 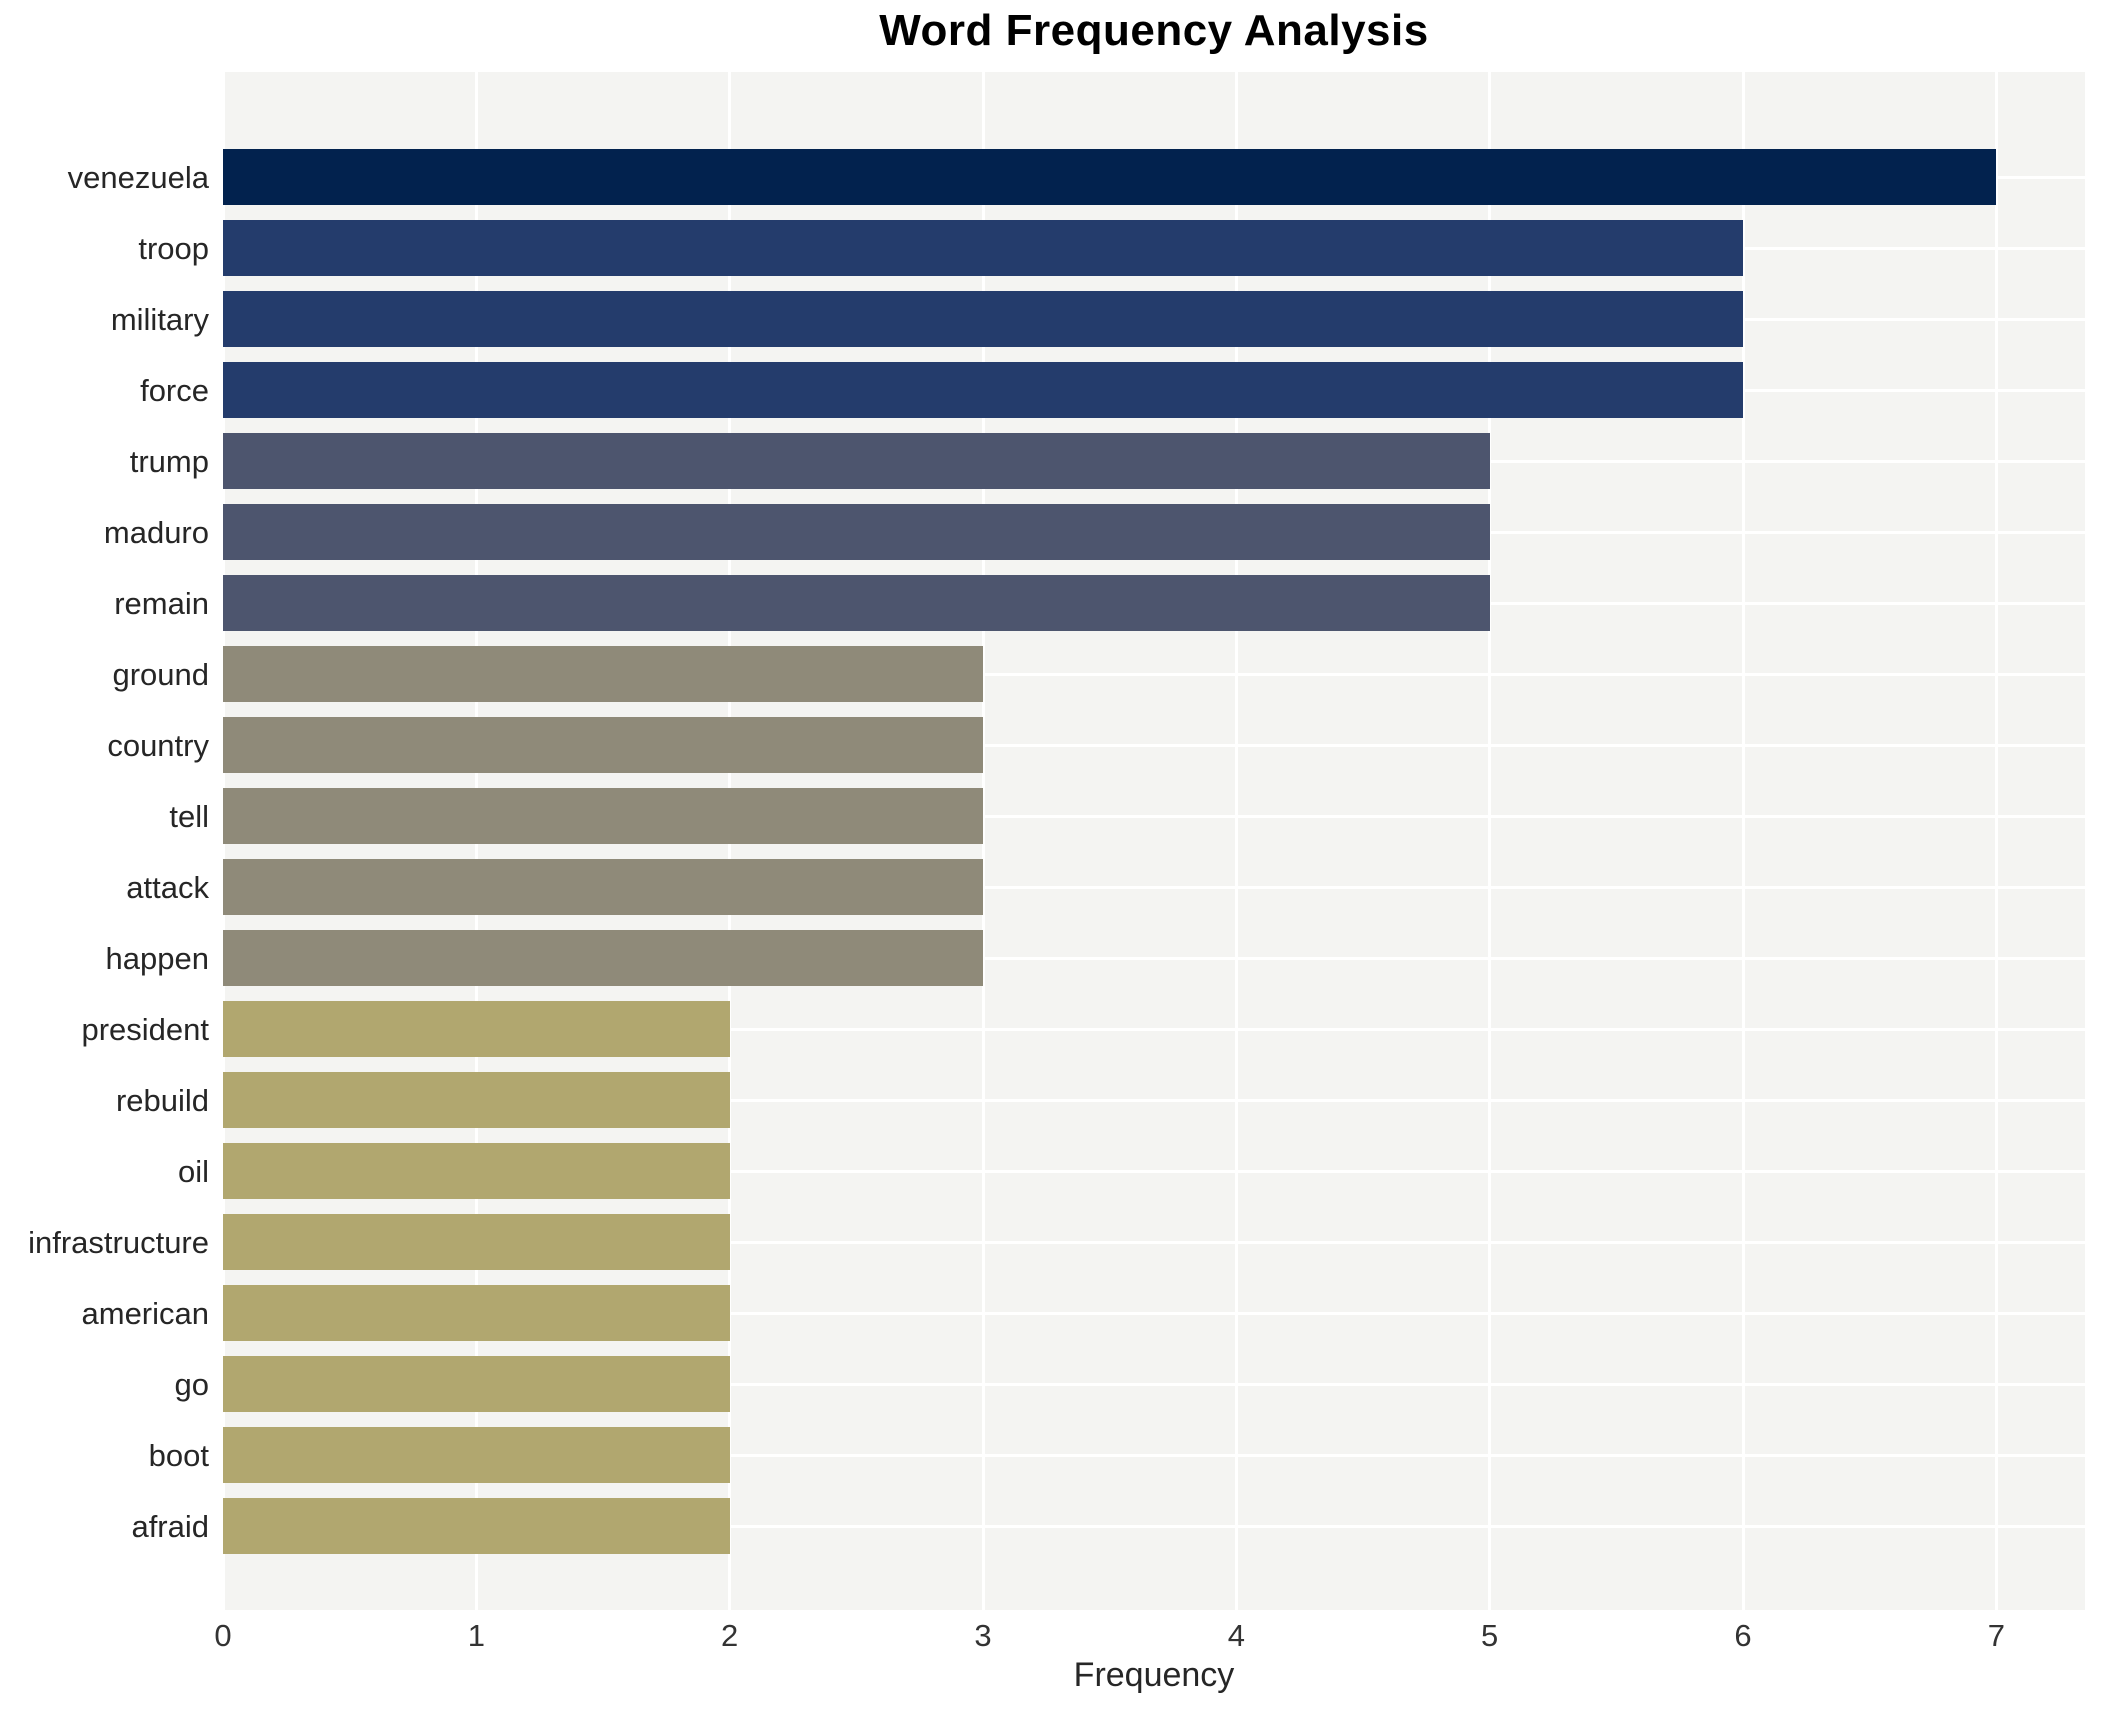 I want to click on bar-infrastructure, so click(x=476, y=1242).